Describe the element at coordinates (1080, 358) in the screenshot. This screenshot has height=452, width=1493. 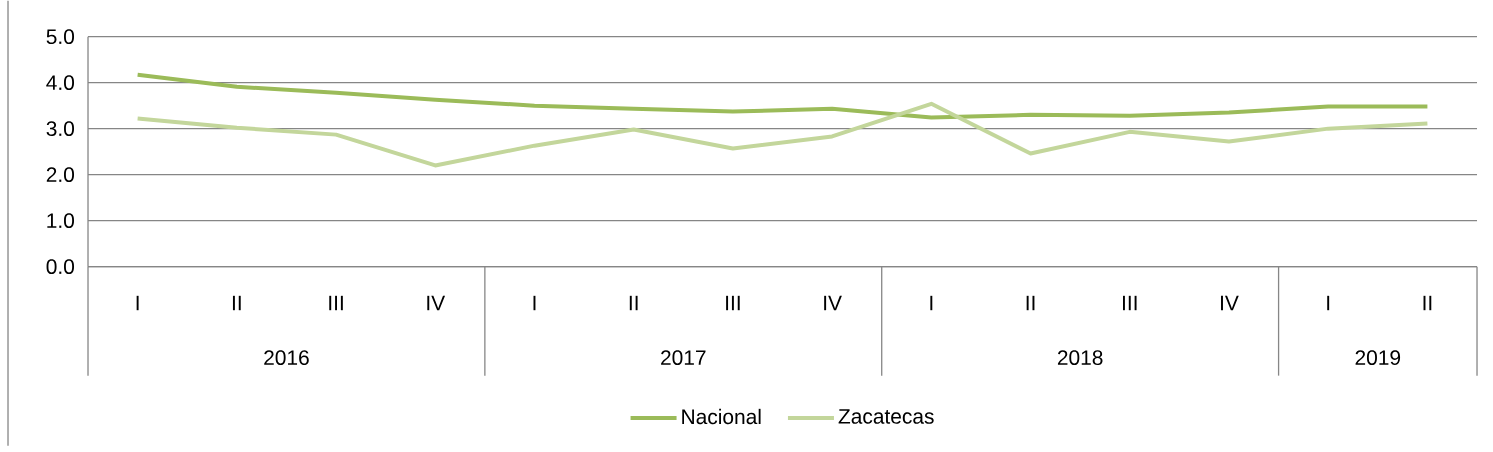
I see `text: 2018` at that location.